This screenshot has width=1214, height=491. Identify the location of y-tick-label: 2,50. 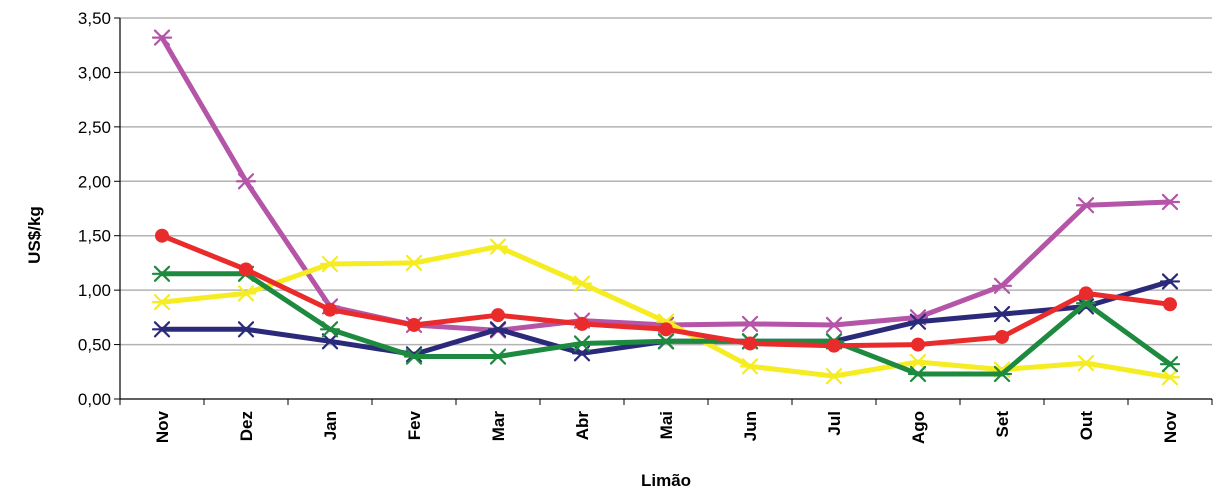
(94, 127).